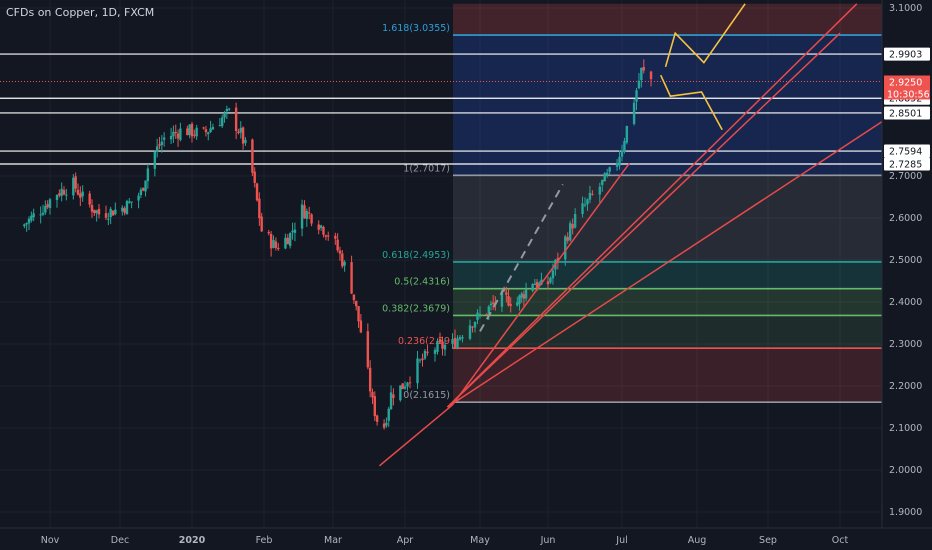  What do you see at coordinates (333, 540) in the screenshot?
I see `x-tick-label: Mar` at bounding box center [333, 540].